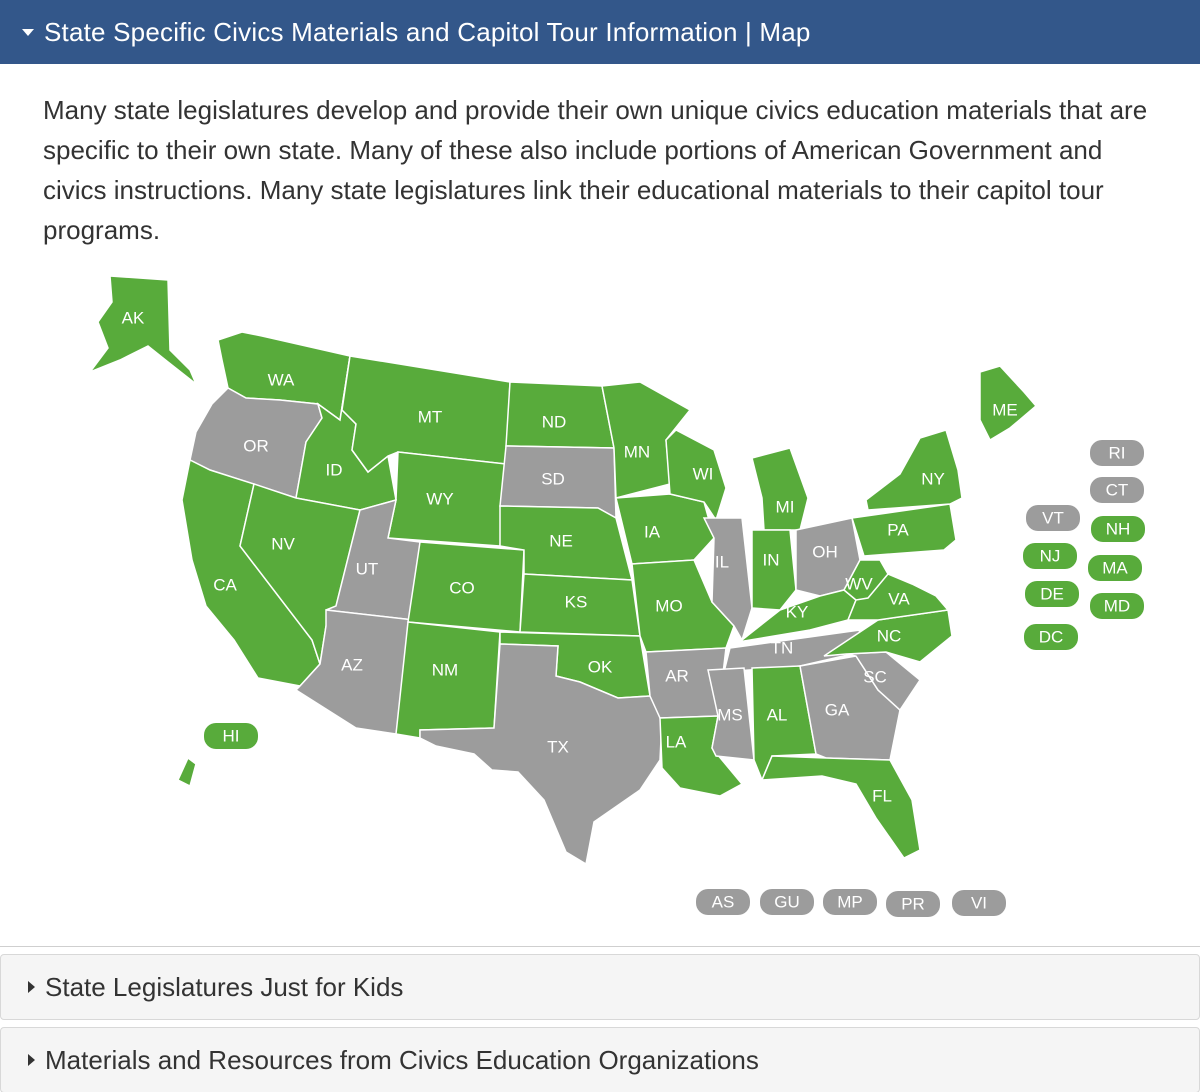 The height and width of the screenshot is (1092, 1200). What do you see at coordinates (1005, 409) in the screenshot?
I see `state-label-me: ME` at bounding box center [1005, 409].